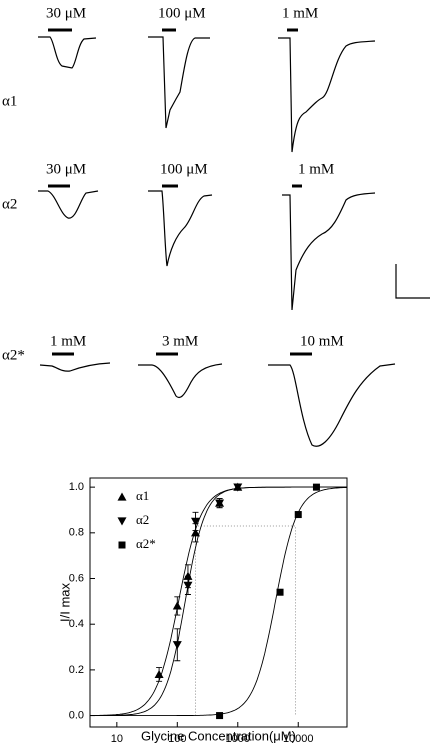 Image resolution: width=432 pixels, height=746 pixels. I want to click on y-tick-label: 0.8, so click(76, 533).